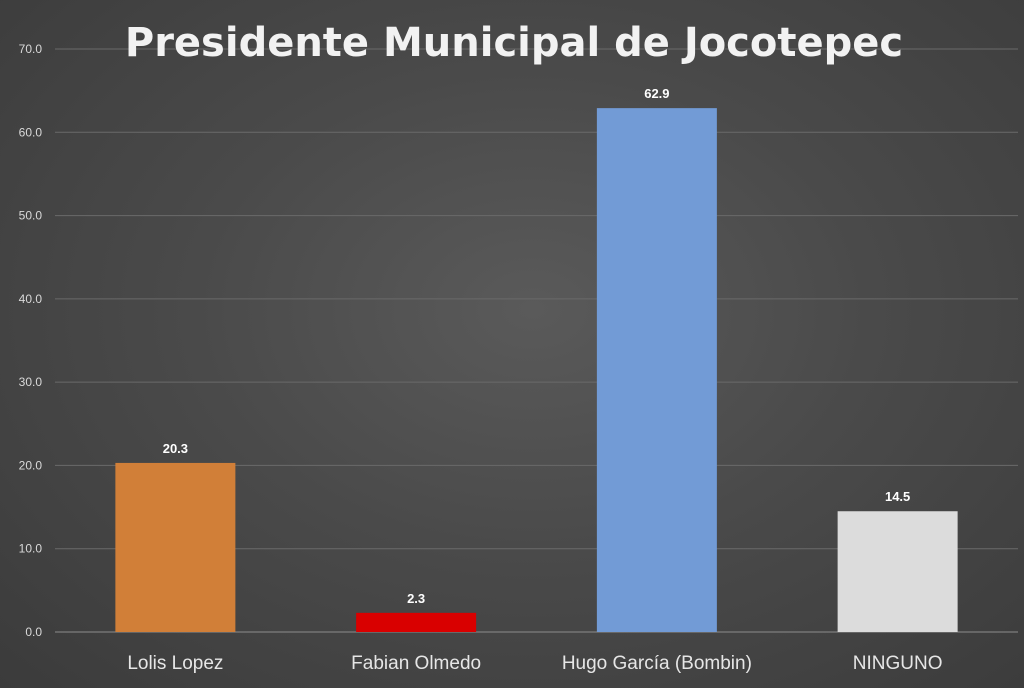 This screenshot has width=1024, height=688. Describe the element at coordinates (657, 663) in the screenshot. I see `category-label: Hugo García (Bombin)` at that location.